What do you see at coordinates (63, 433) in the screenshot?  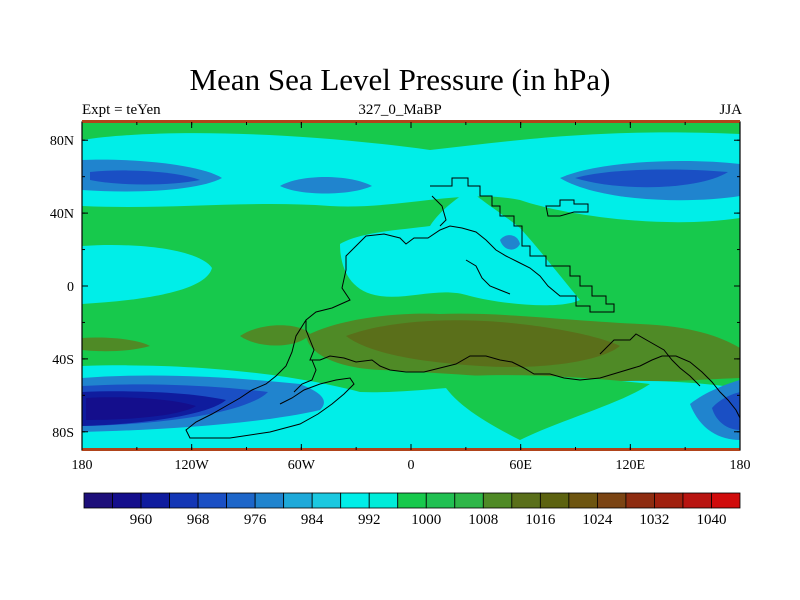 I see `y-tick-label: 80S` at bounding box center [63, 433].